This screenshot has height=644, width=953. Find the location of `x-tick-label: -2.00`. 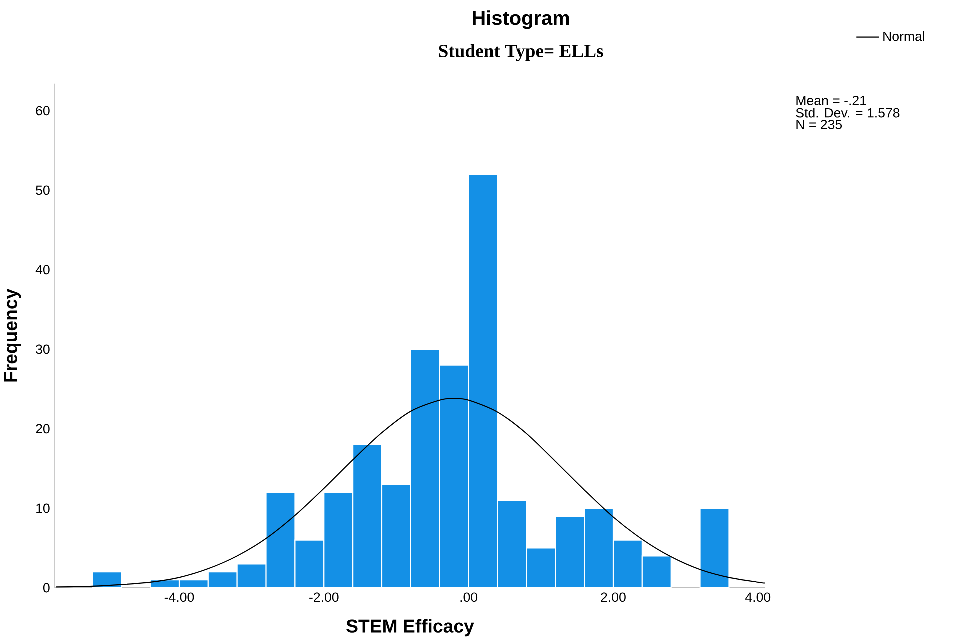

x-tick-label: -2.00 is located at coordinates (324, 597).